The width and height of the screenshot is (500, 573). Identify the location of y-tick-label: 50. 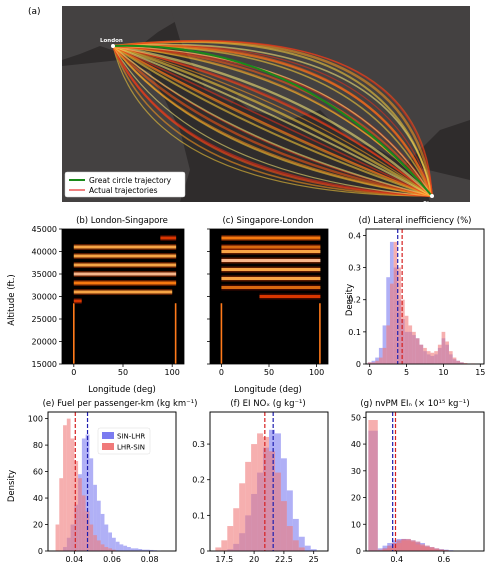
(356, 417).